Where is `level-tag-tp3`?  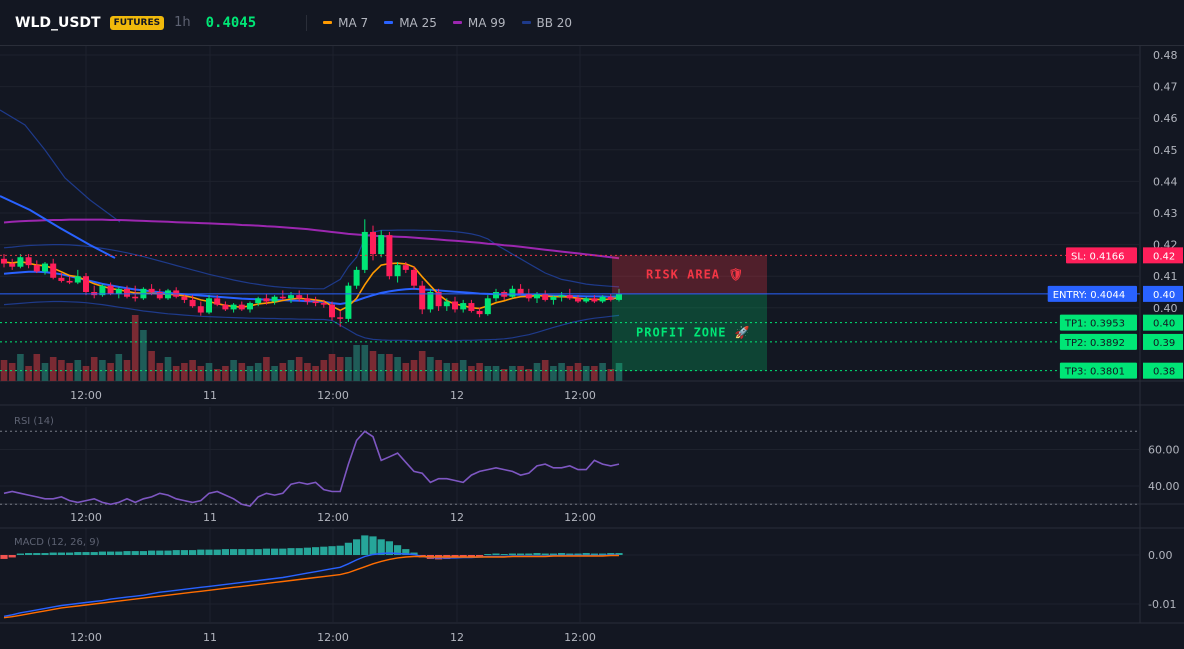 level-tag-tp3 is located at coordinates (1098, 370).